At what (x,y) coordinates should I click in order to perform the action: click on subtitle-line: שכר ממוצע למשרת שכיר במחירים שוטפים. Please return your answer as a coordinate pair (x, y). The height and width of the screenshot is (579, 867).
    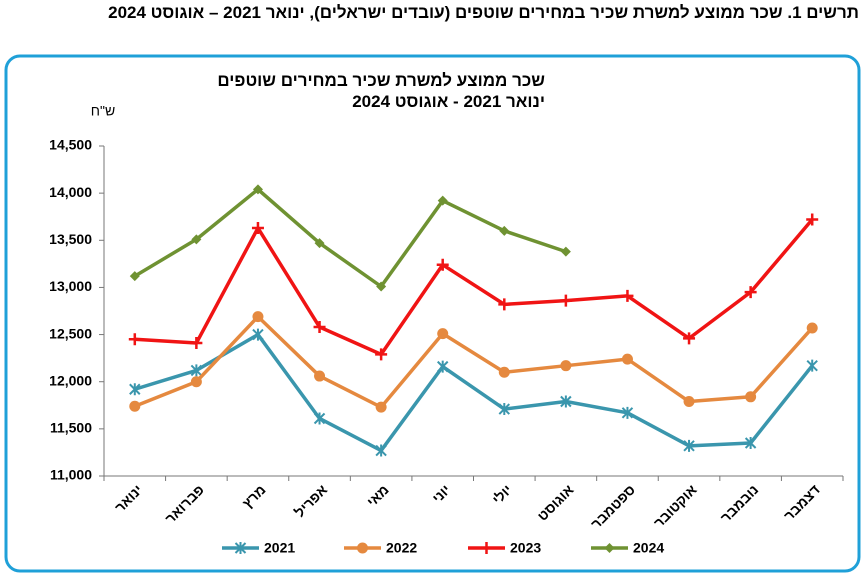
    Looking at the image, I should click on (381, 80).